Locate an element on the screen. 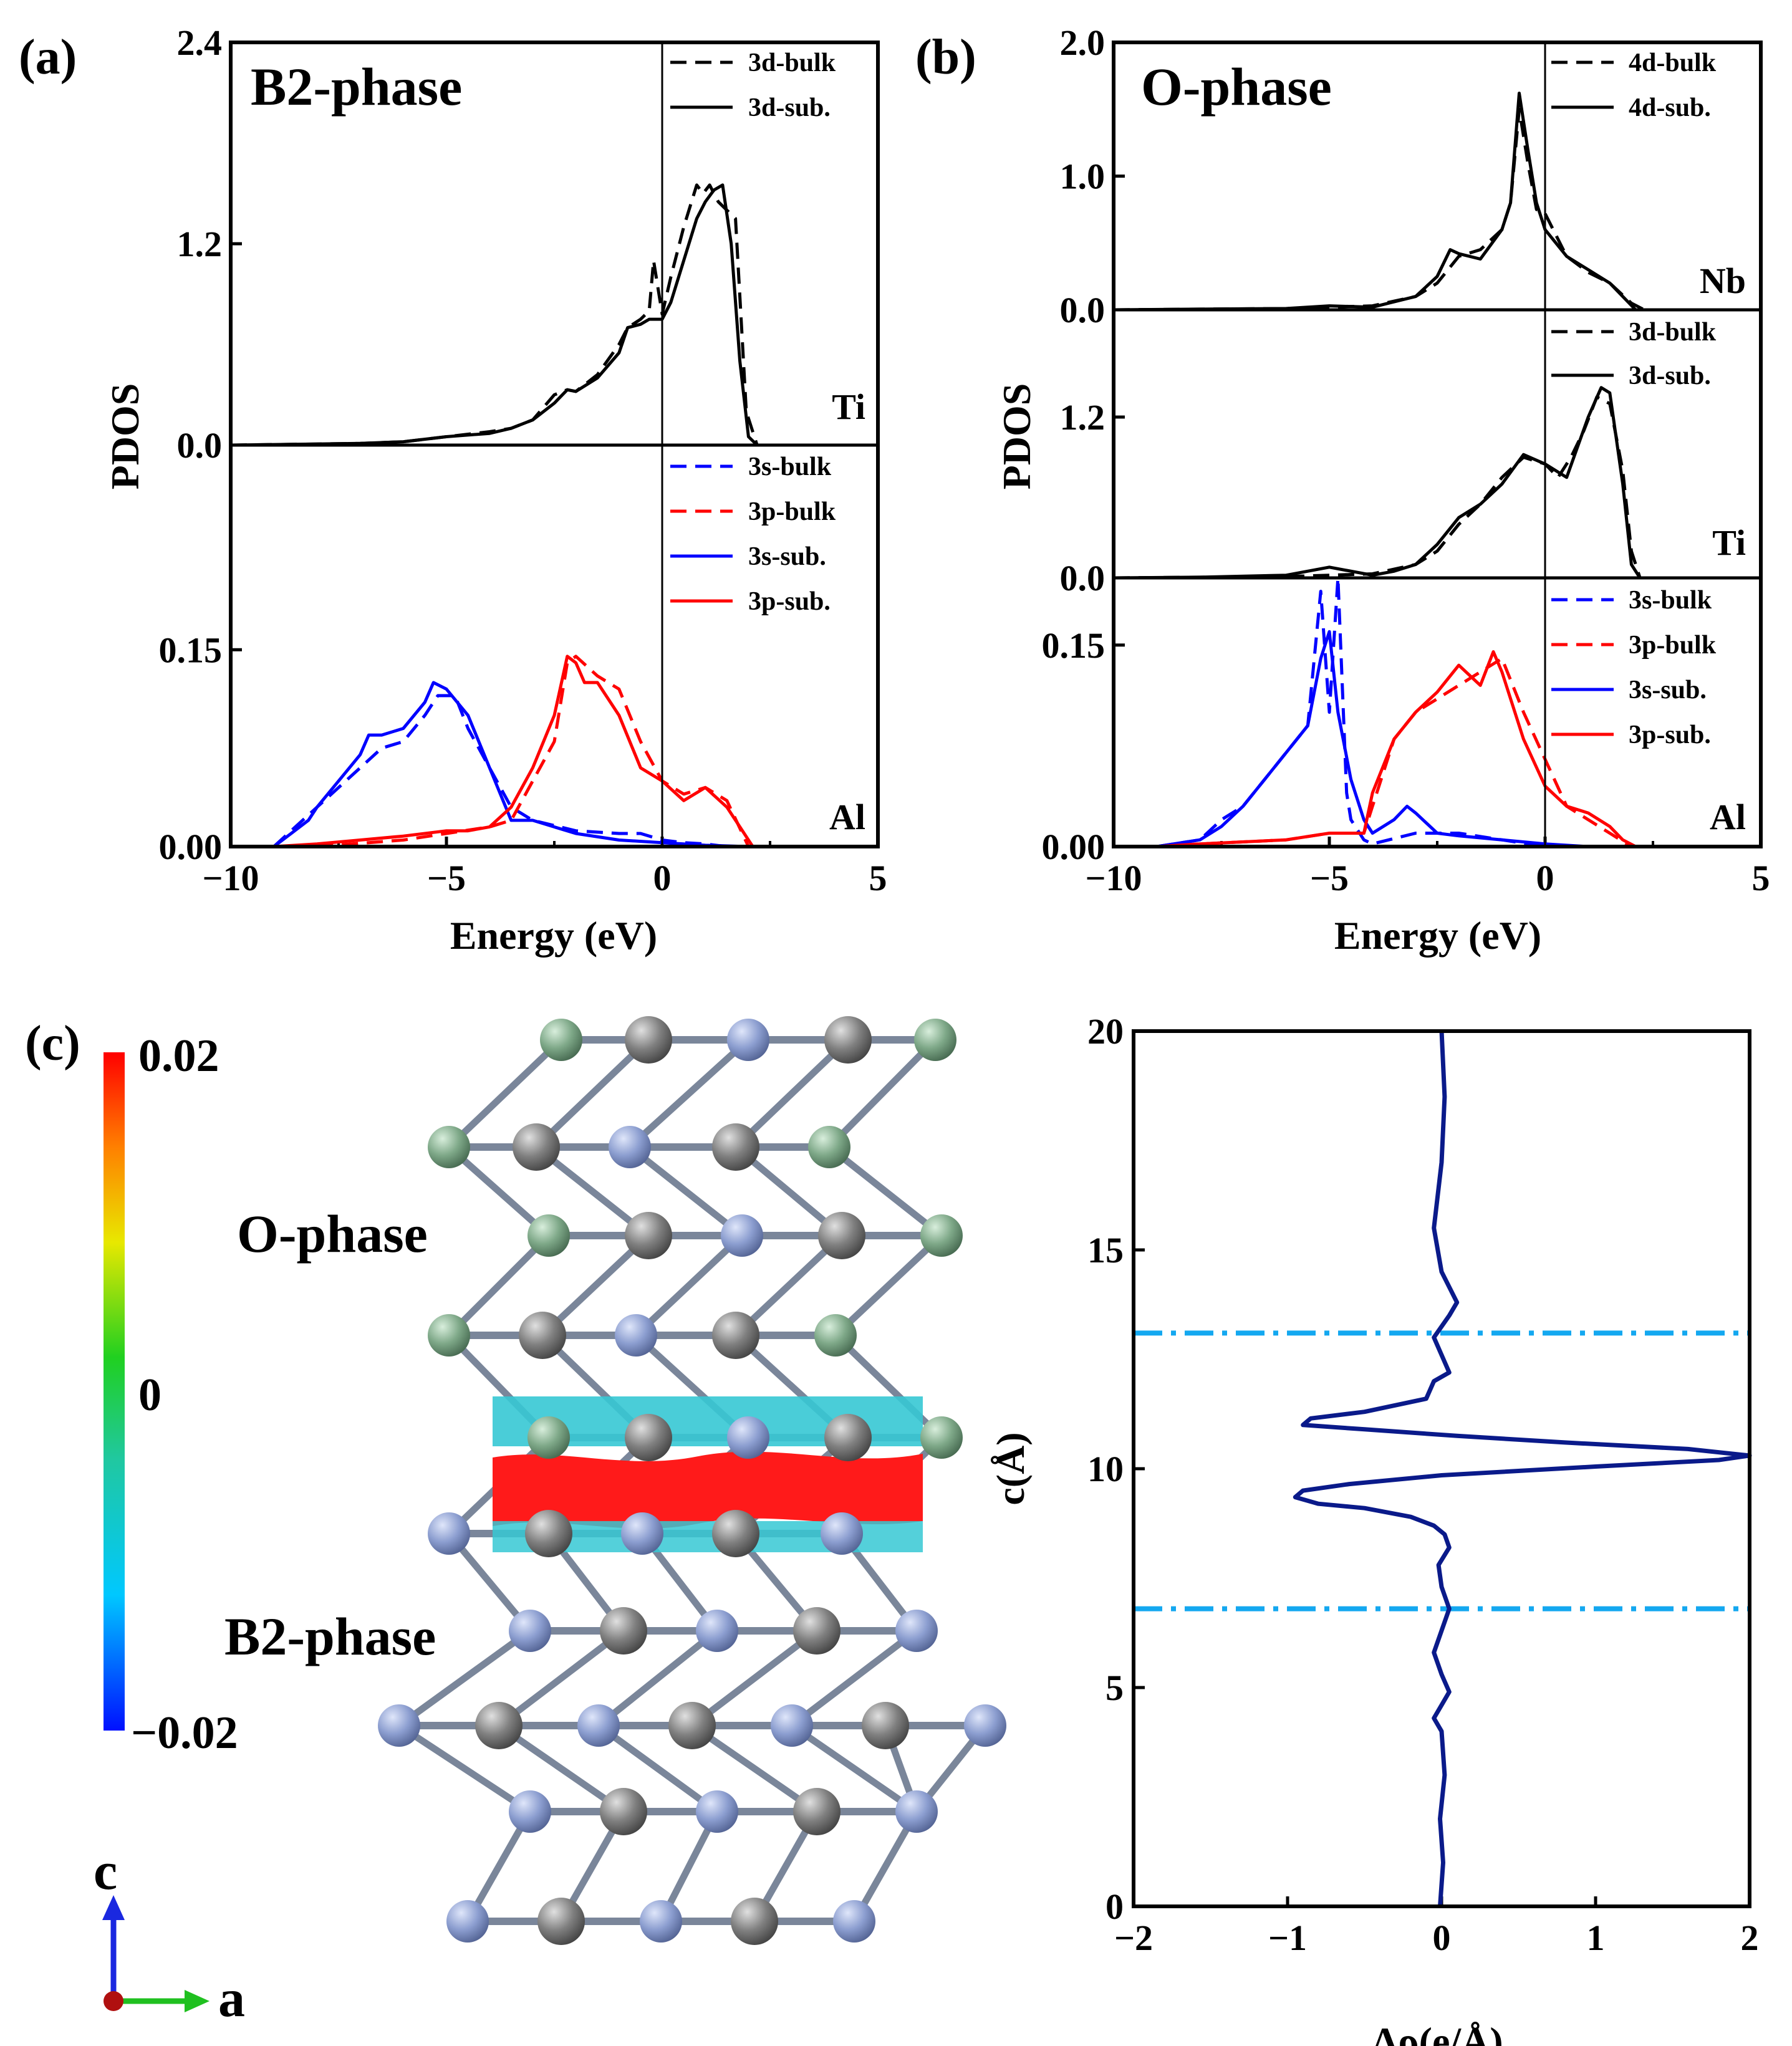 Image resolution: width=1792 pixels, height=2046 pixels. panel-a-frame is located at coordinates (554, 444).